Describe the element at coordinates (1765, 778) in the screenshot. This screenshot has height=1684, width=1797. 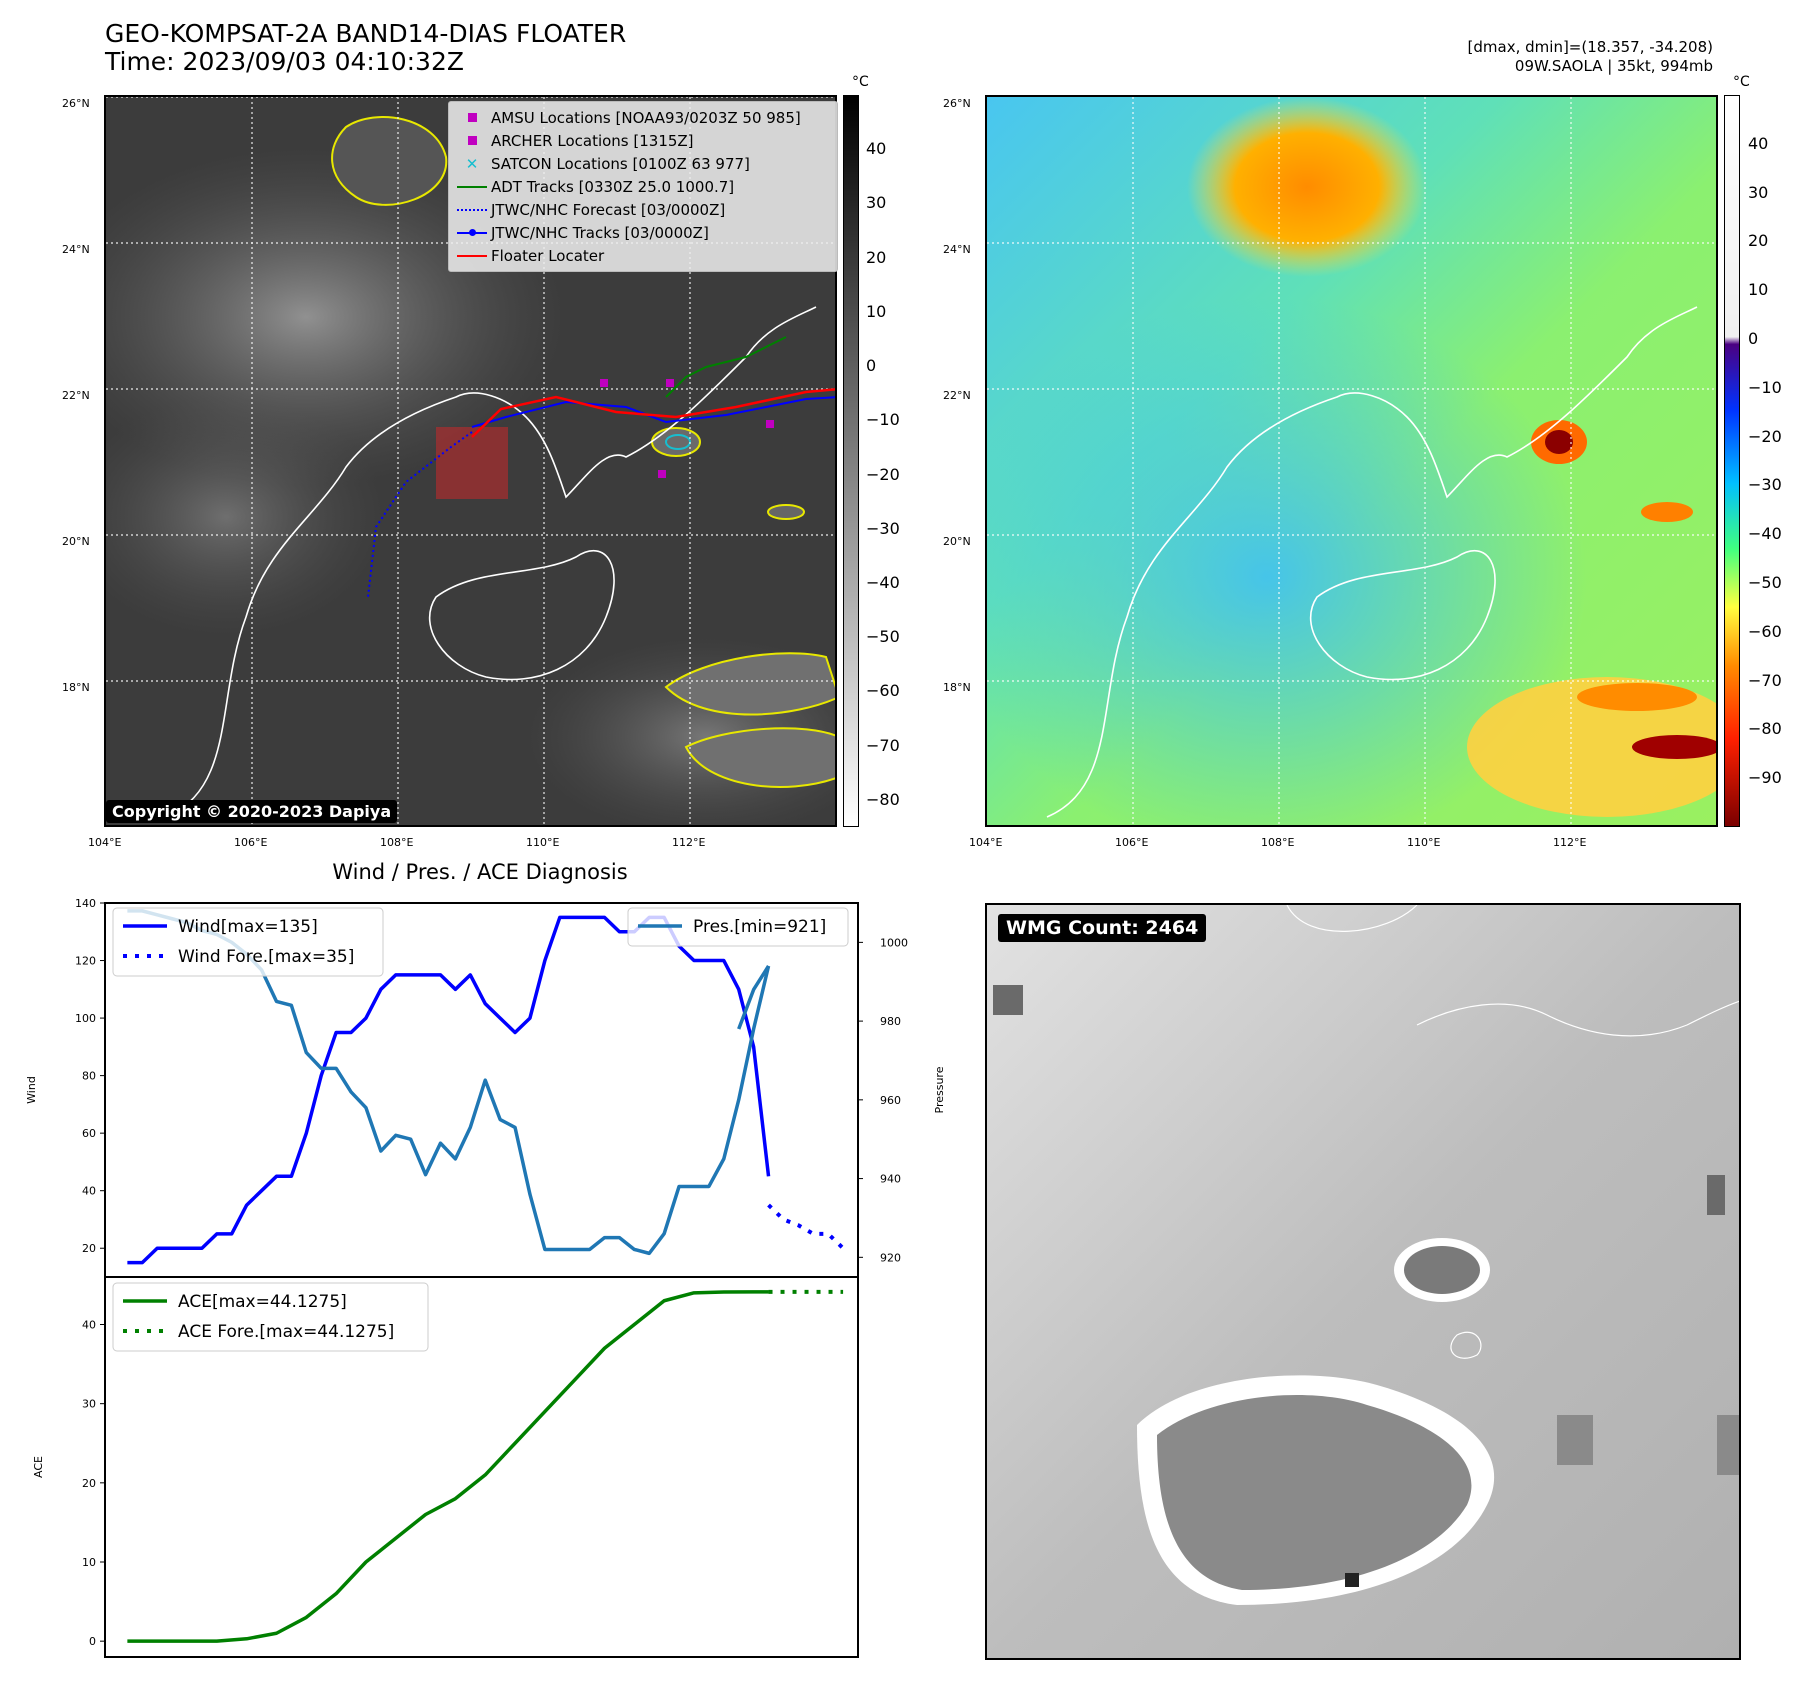
I see `right-colorbar-tick-label: −90` at that location.